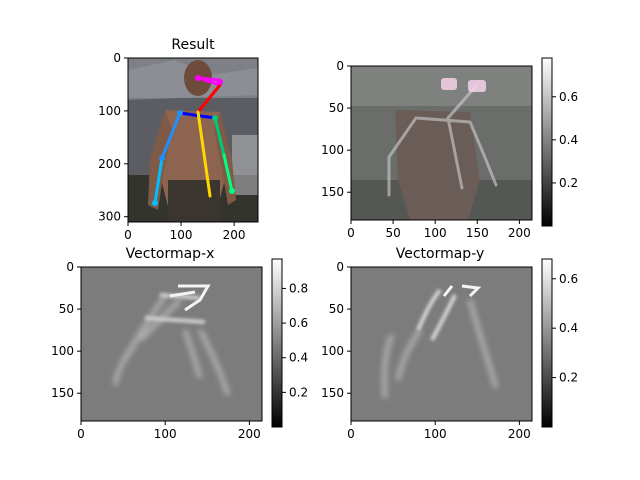 The height and width of the screenshot is (480, 640). I want to click on vectormap-y-image, so click(441, 344).